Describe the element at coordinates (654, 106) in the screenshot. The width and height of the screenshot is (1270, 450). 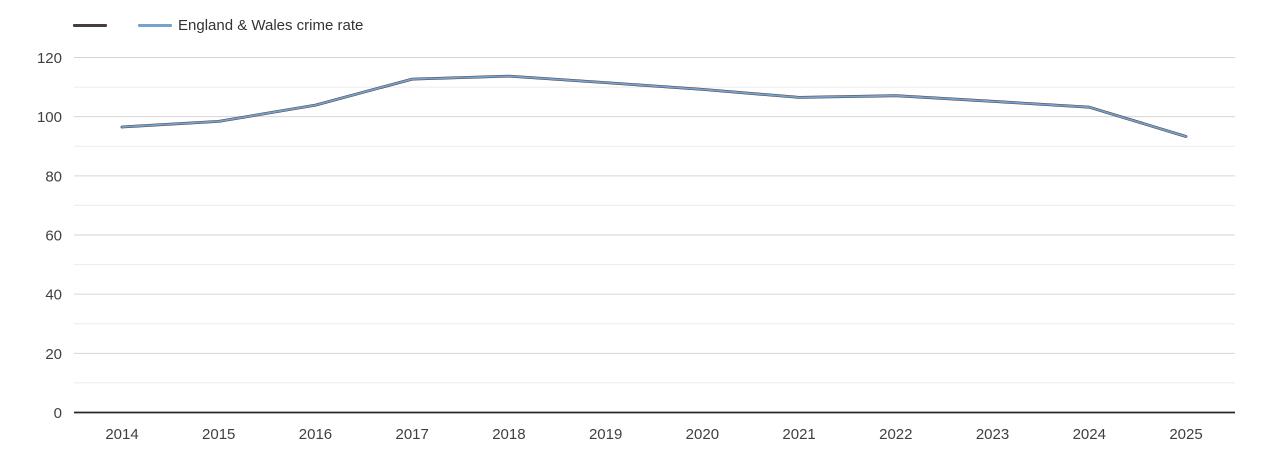
I see `england-wales-crime-rate-line` at that location.